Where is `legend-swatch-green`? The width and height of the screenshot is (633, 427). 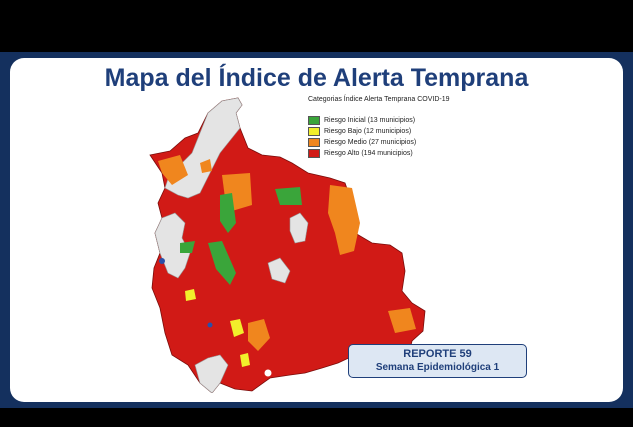
legend-swatch-green is located at coordinates (314, 120).